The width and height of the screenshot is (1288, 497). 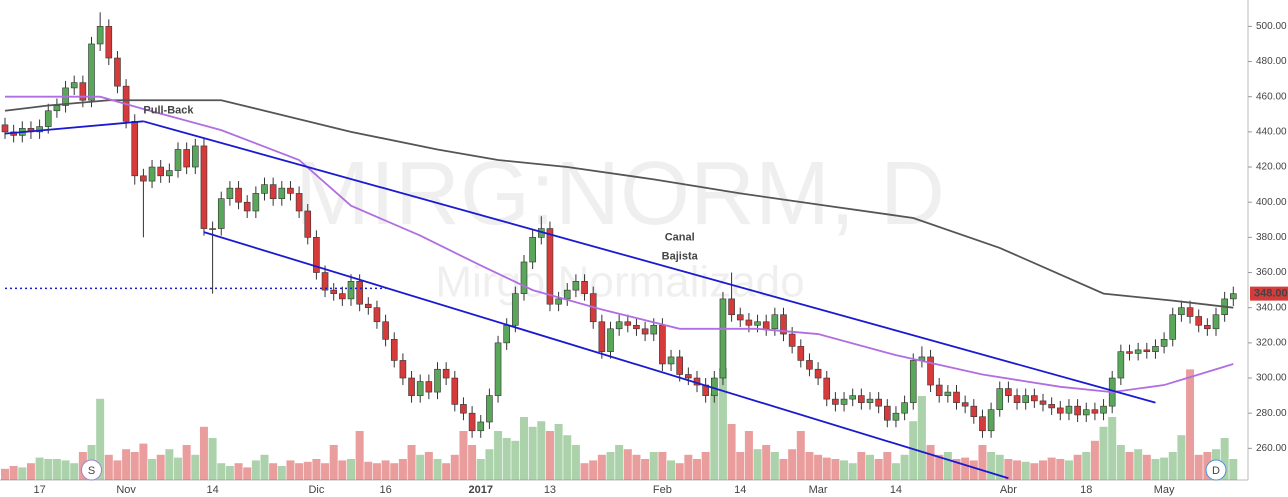 I want to click on y-tick-label: 280.00, so click(x=1271, y=413).